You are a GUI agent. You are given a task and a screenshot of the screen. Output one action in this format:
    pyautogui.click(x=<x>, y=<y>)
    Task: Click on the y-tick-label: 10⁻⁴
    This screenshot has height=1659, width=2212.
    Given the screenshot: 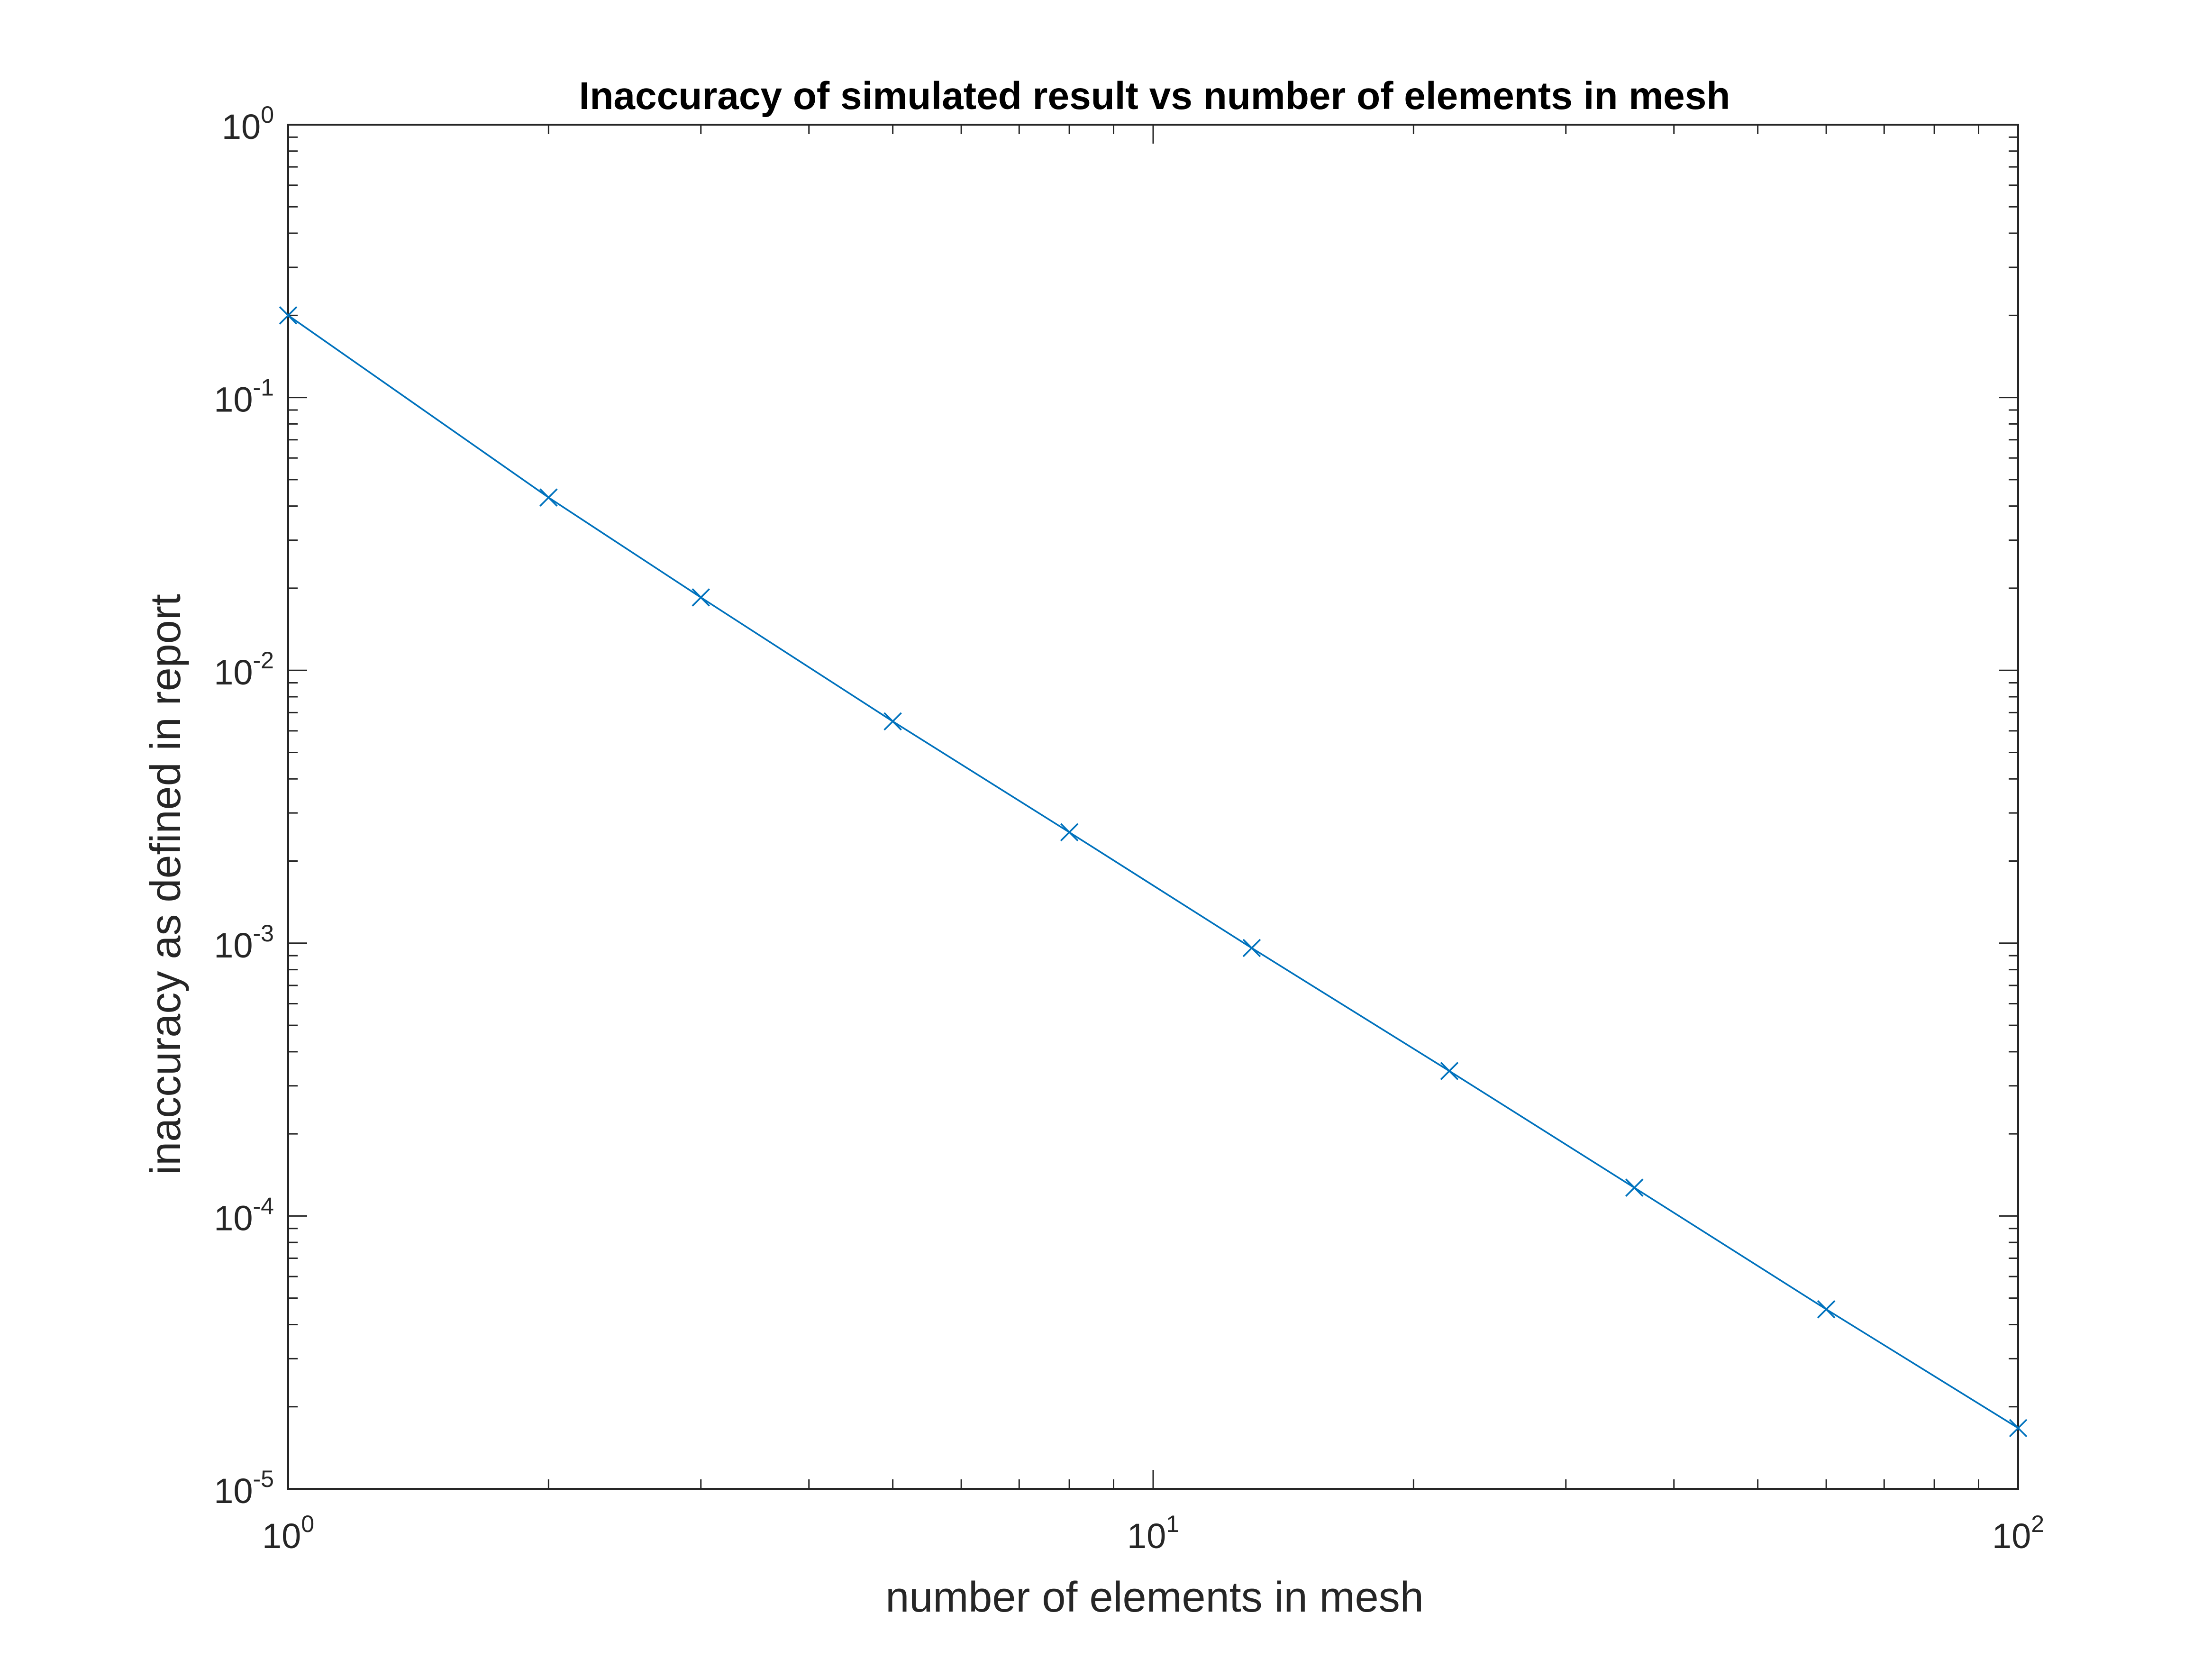 What is the action you would take?
    pyautogui.click(x=244, y=1215)
    